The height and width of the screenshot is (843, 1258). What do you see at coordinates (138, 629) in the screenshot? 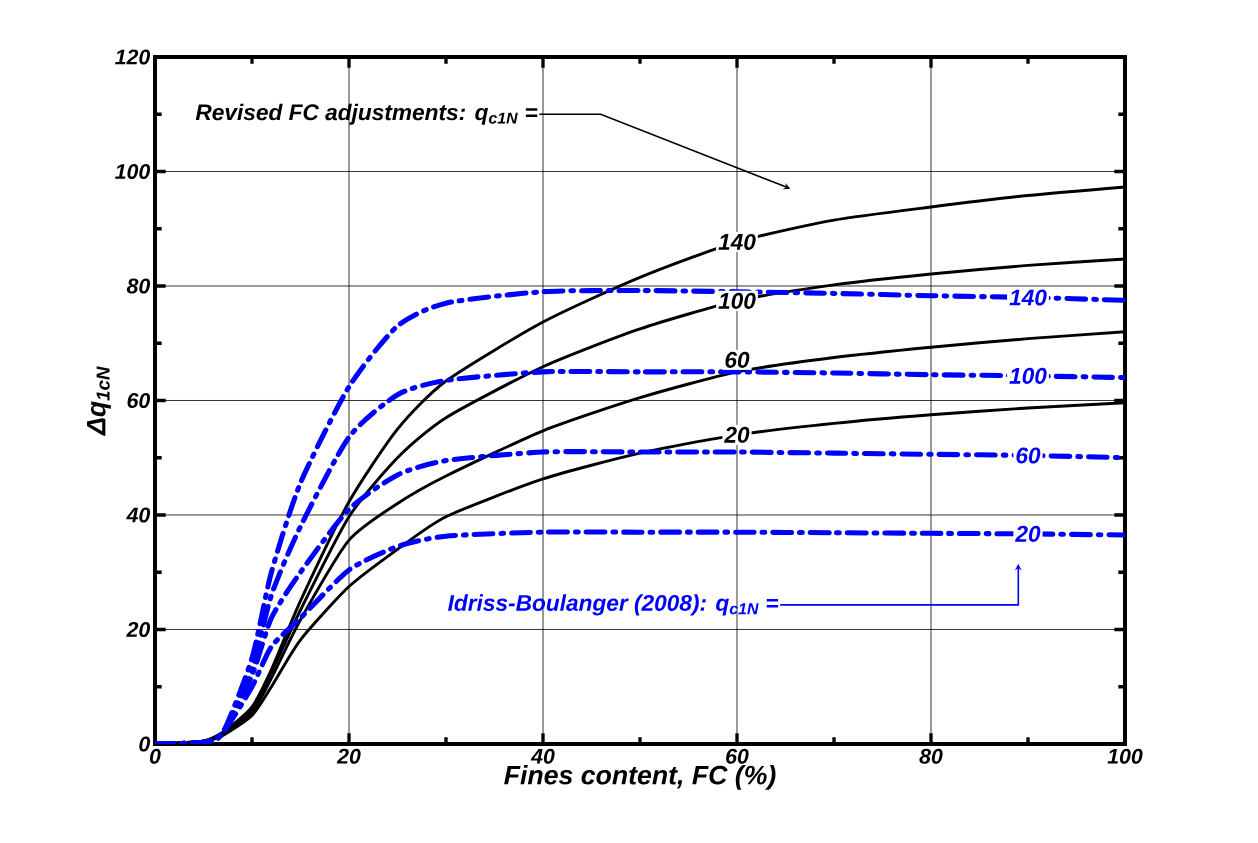
I see `y-tick-label: 20` at bounding box center [138, 629].